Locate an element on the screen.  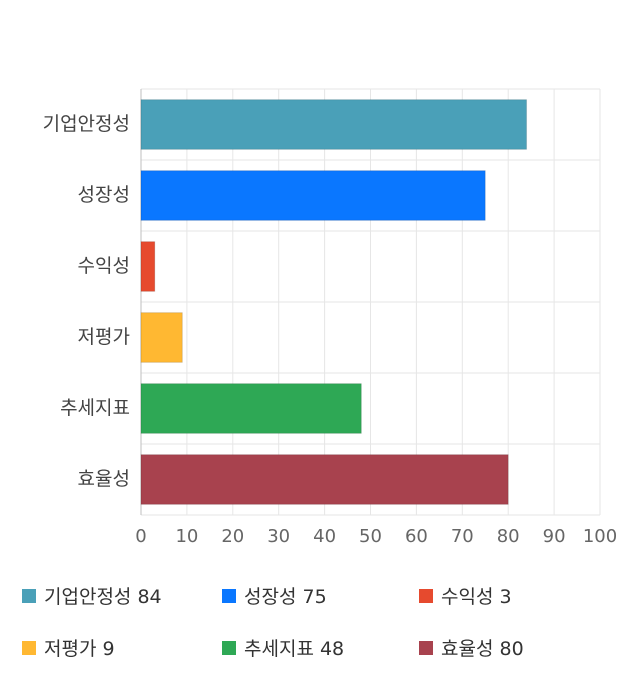
legend-label: 추세지표 48 is located at coordinates (294, 649).